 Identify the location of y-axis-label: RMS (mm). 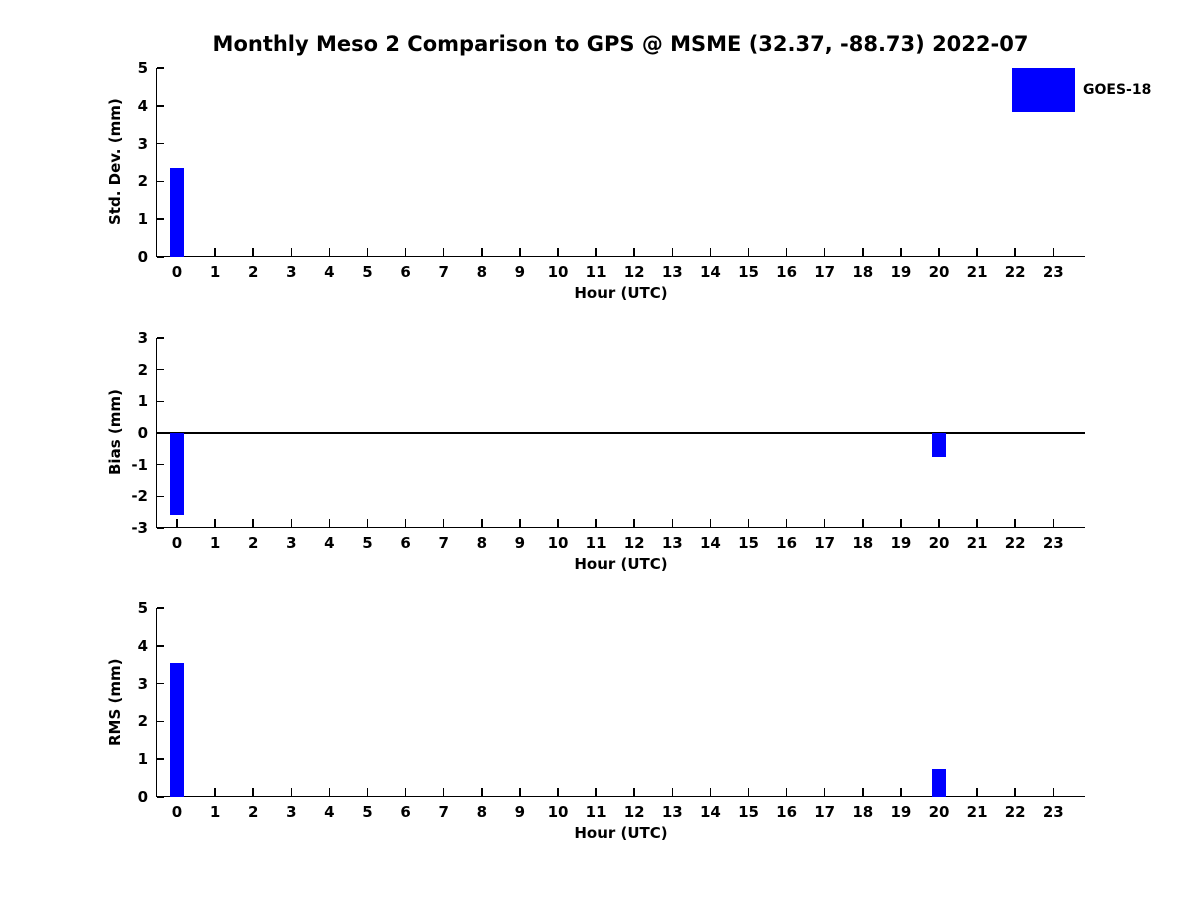
(115, 702).